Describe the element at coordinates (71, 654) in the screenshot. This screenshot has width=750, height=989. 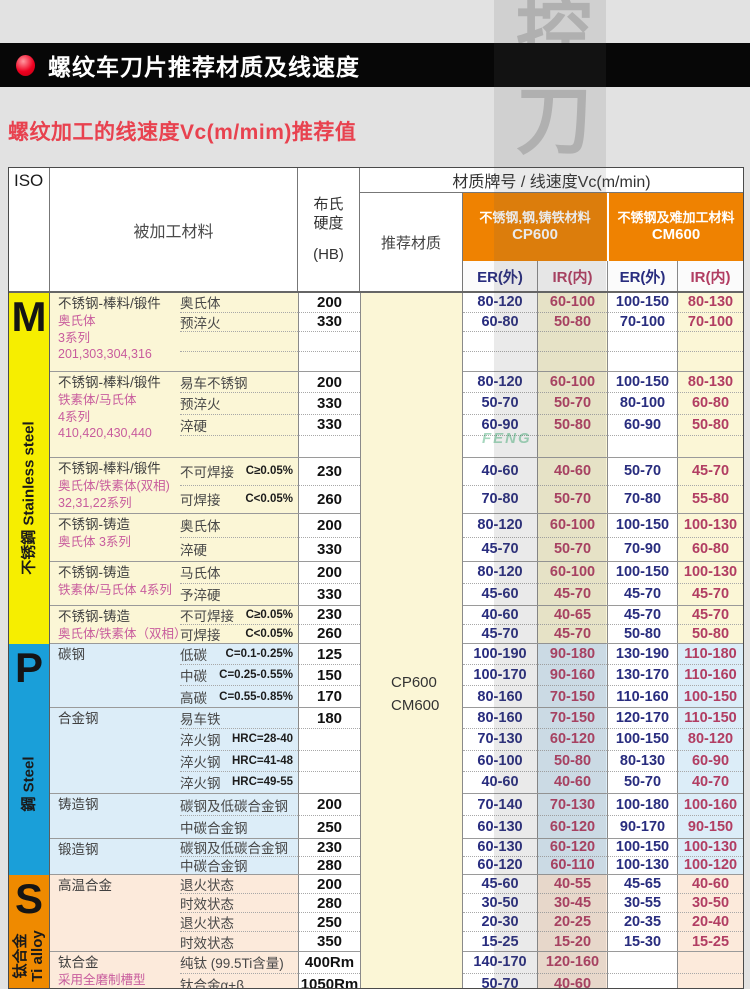
I see `group-title: 碳钢` at that location.